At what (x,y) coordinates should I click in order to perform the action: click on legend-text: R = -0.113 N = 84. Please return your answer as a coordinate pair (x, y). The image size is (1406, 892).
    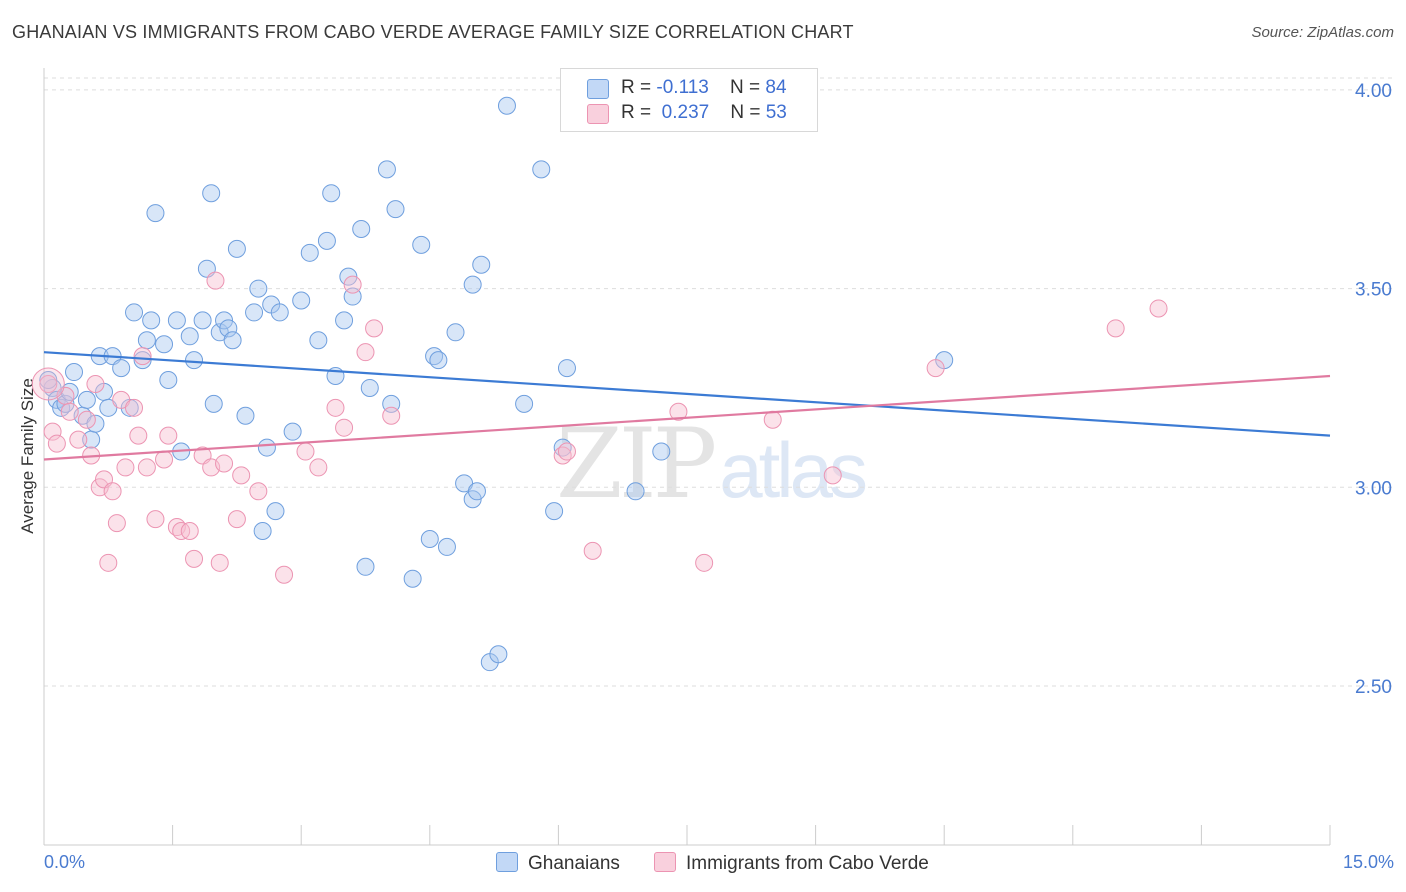
    Looking at the image, I should click on (704, 88).